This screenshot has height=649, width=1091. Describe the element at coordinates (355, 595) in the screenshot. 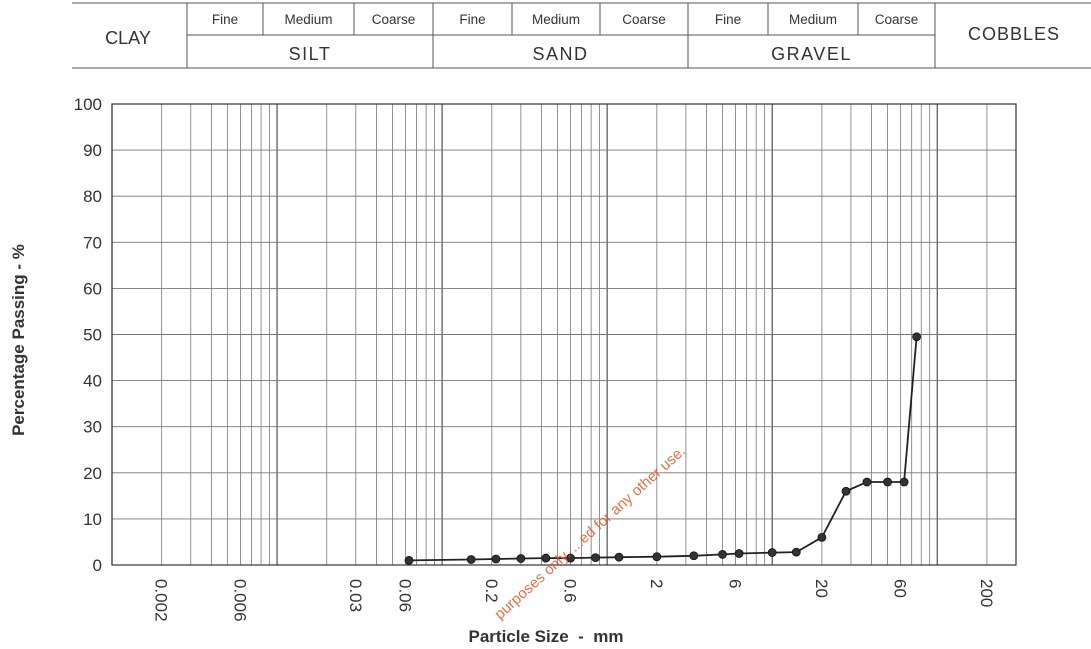

I see `x-tick-label: 0.03` at that location.